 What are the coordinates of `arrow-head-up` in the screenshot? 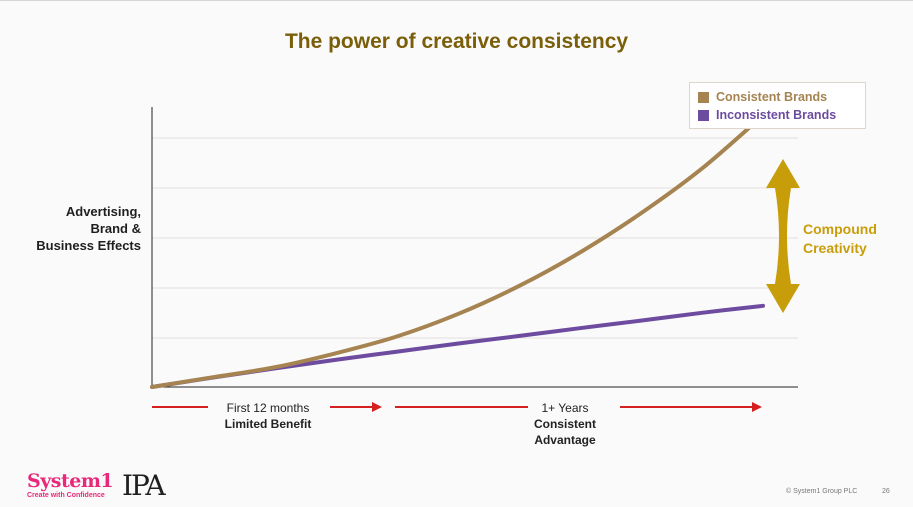 It's located at (783, 173).